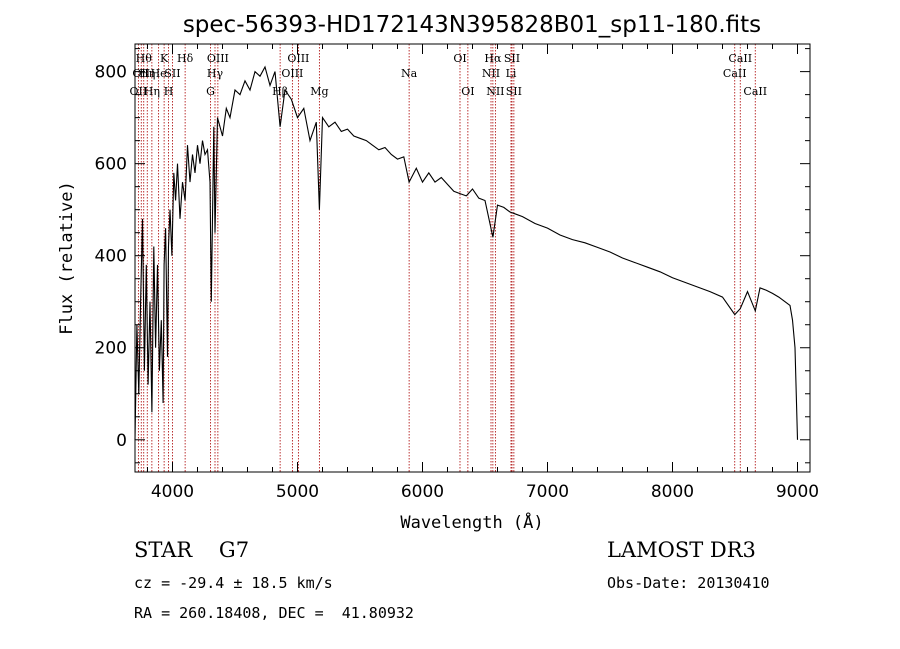 This screenshot has width=900, height=649. I want to click on line-label-1: OII, so click(141, 73).